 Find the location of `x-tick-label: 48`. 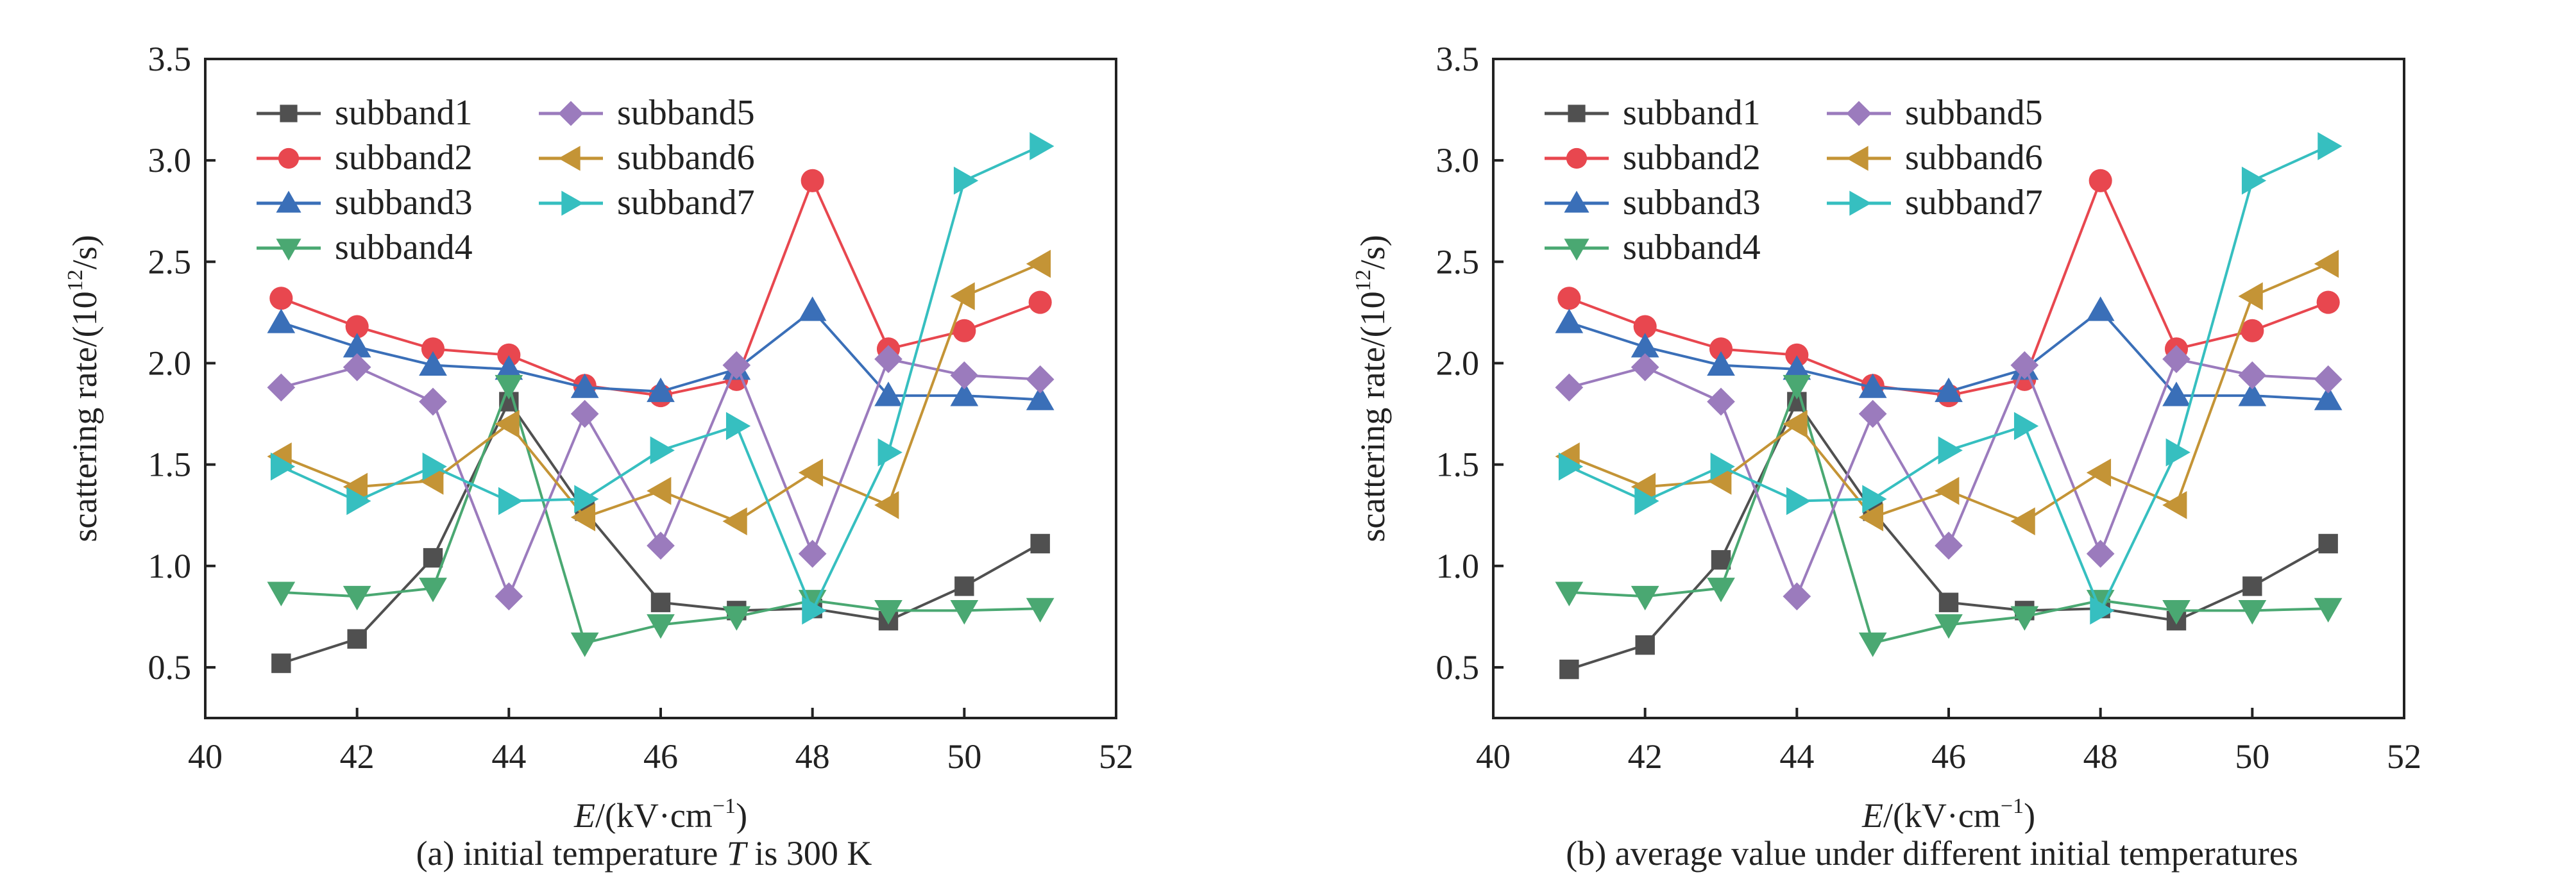

x-tick-label: 48 is located at coordinates (812, 757).